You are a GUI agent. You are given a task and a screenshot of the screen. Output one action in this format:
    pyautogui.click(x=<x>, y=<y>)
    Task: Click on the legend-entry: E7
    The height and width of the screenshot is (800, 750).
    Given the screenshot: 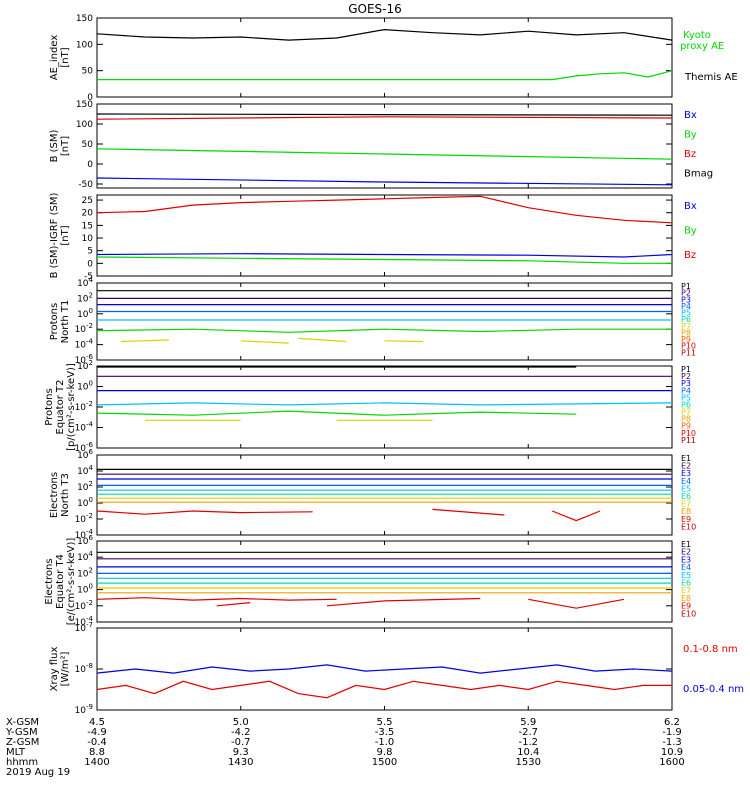 What is the action you would take?
    pyautogui.click(x=686, y=504)
    